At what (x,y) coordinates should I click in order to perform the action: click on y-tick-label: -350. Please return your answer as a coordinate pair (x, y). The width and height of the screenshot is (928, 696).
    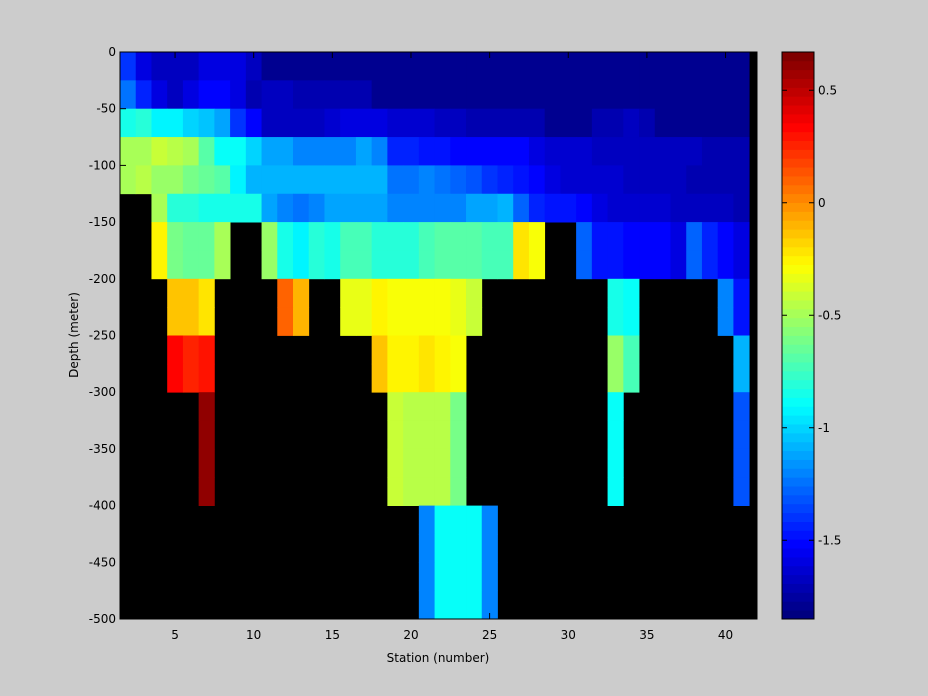
    Looking at the image, I should click on (102, 449).